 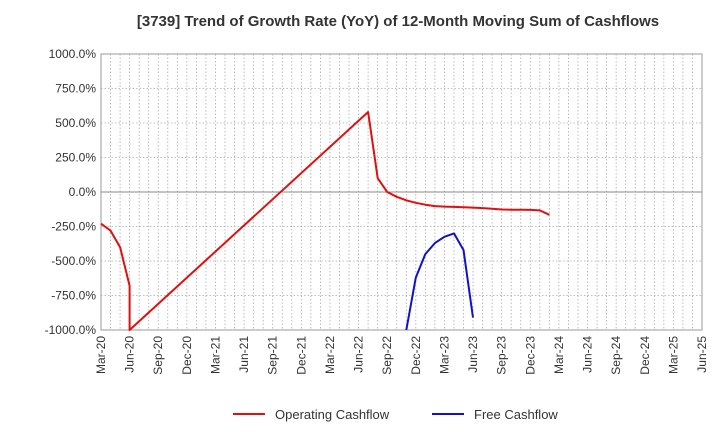 What do you see at coordinates (101, 355) in the screenshot?
I see `x-tick-label: Mar-20` at bounding box center [101, 355].